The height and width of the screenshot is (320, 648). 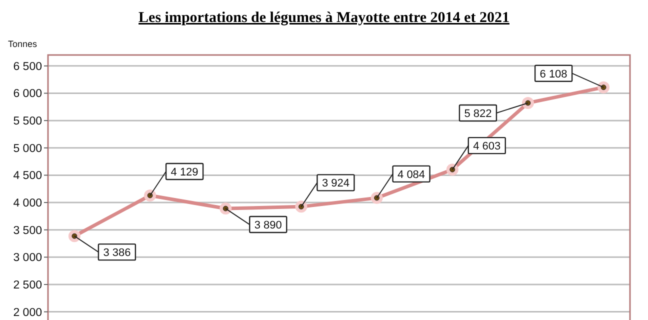 What do you see at coordinates (27, 94) in the screenshot?
I see `y-tick-label: 6 000` at bounding box center [27, 94].